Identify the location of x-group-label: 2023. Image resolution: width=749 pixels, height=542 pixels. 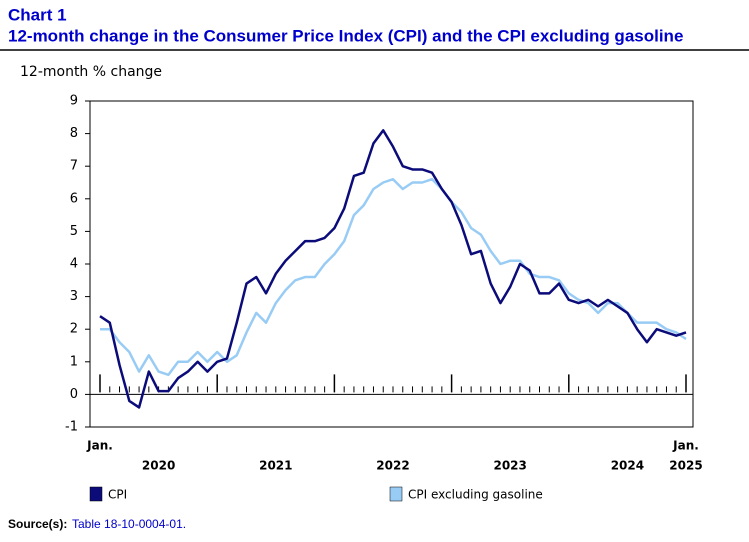
(509, 466).